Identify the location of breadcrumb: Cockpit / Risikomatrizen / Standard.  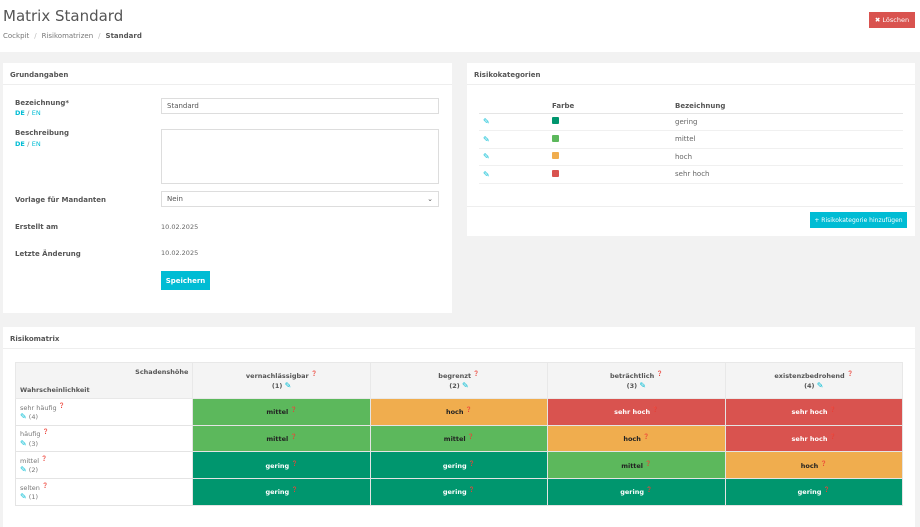
(72, 36).